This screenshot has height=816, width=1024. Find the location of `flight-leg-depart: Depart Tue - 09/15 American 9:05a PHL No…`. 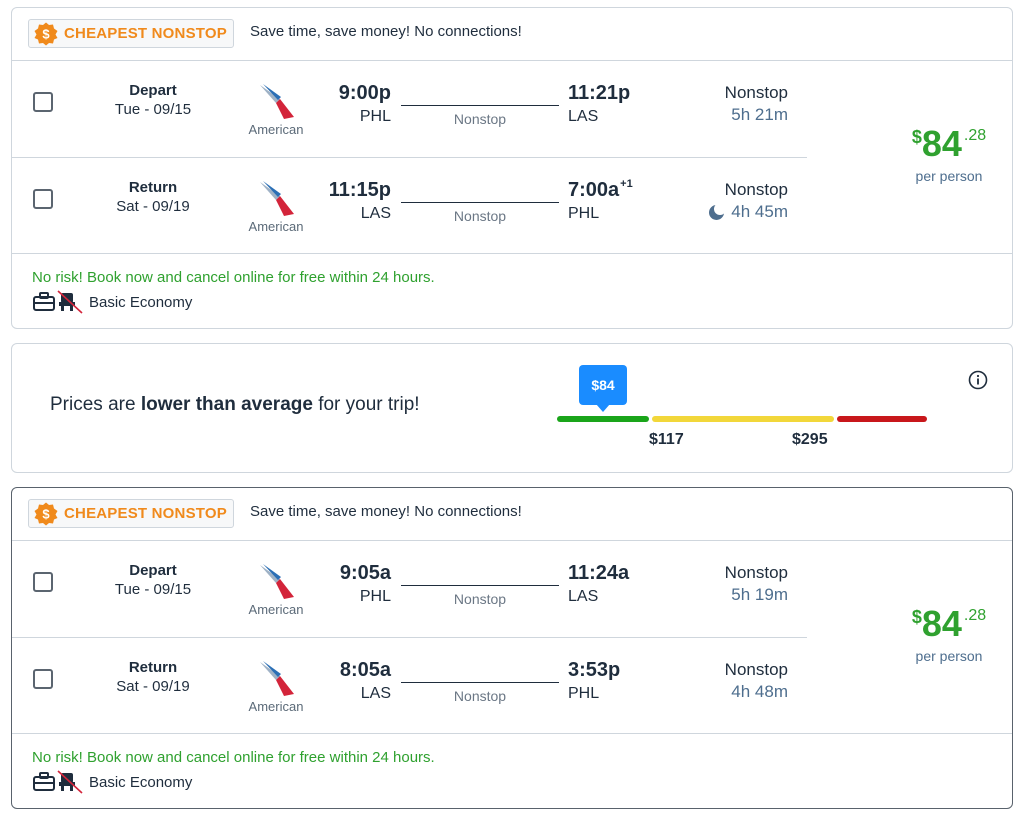

flight-leg-depart: Depart Tue - 09/15 American 9:05a PHL No… is located at coordinates (412, 589).